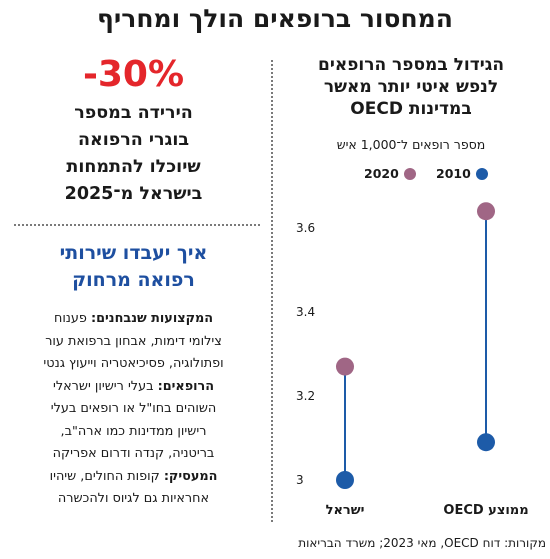 The width and height of the screenshot is (550, 559). I want to click on y-tick-label: 3.6, so click(305, 228).